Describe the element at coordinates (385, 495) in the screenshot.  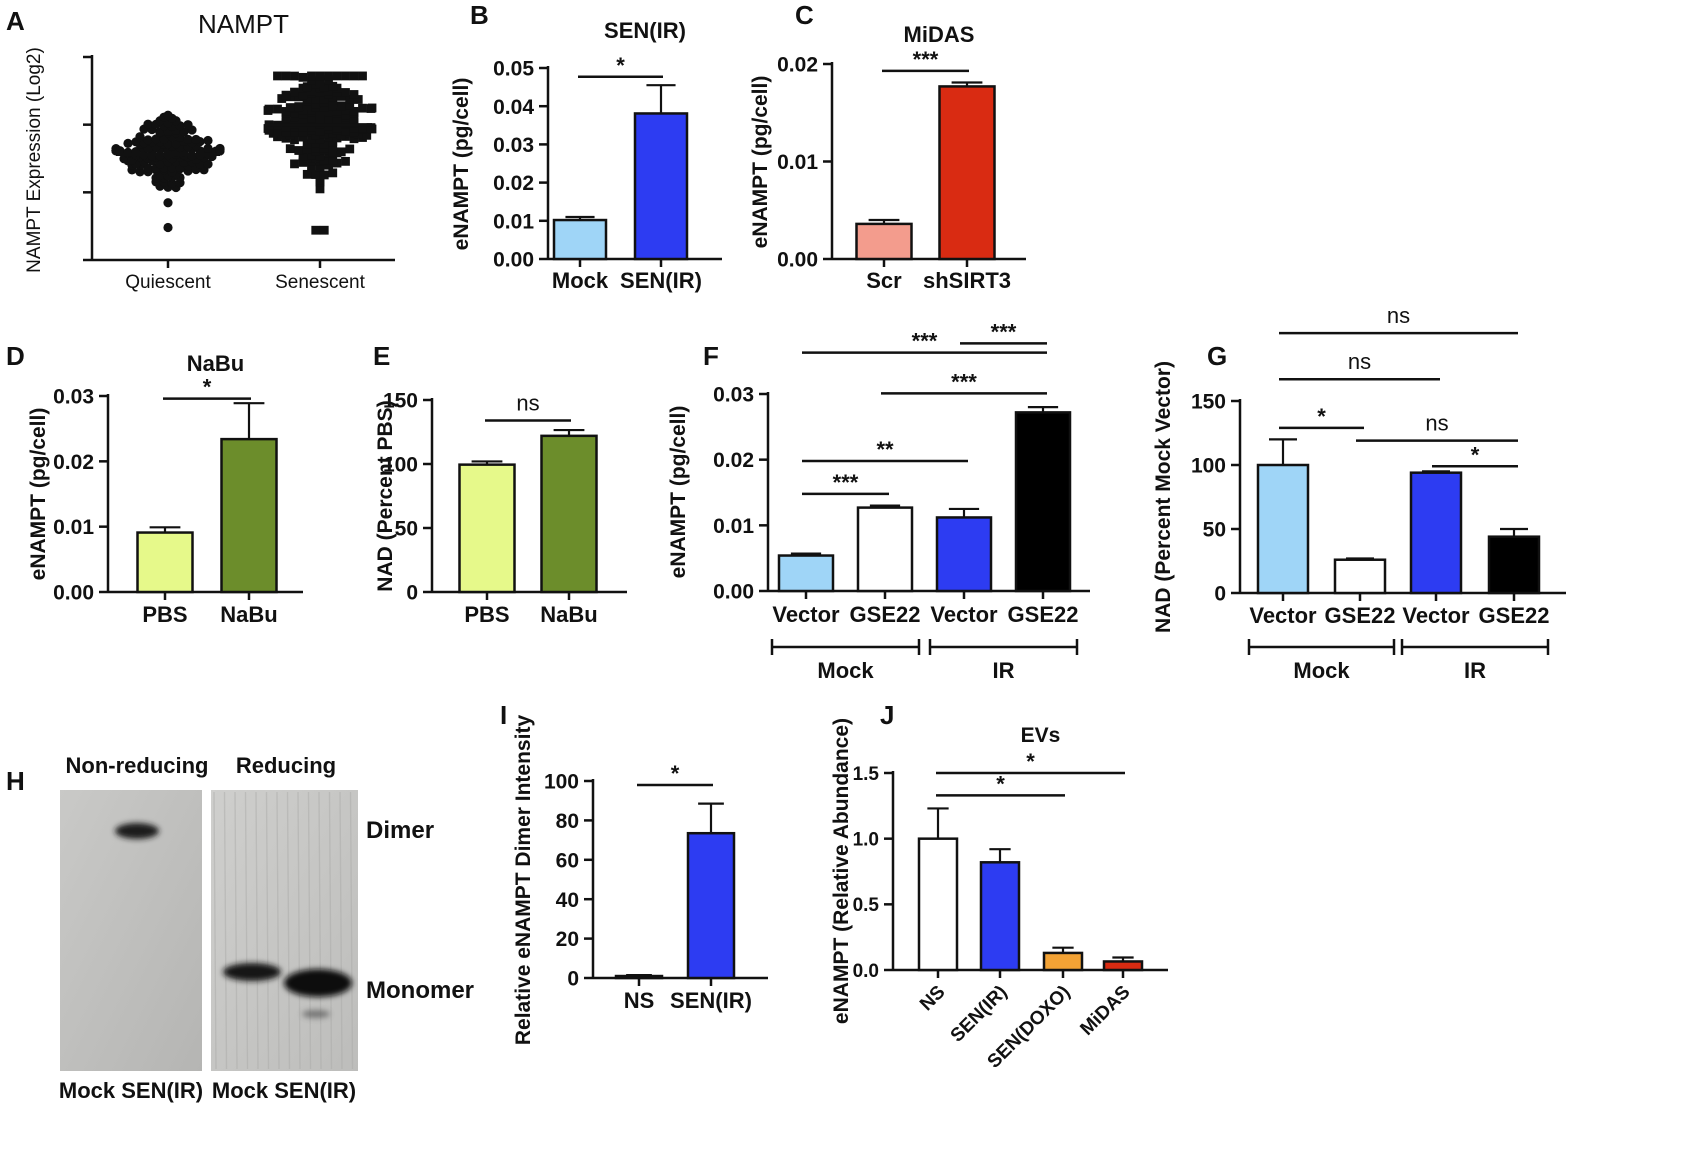
I see `y-axis-label: NAD (Percent PBS)` at that location.